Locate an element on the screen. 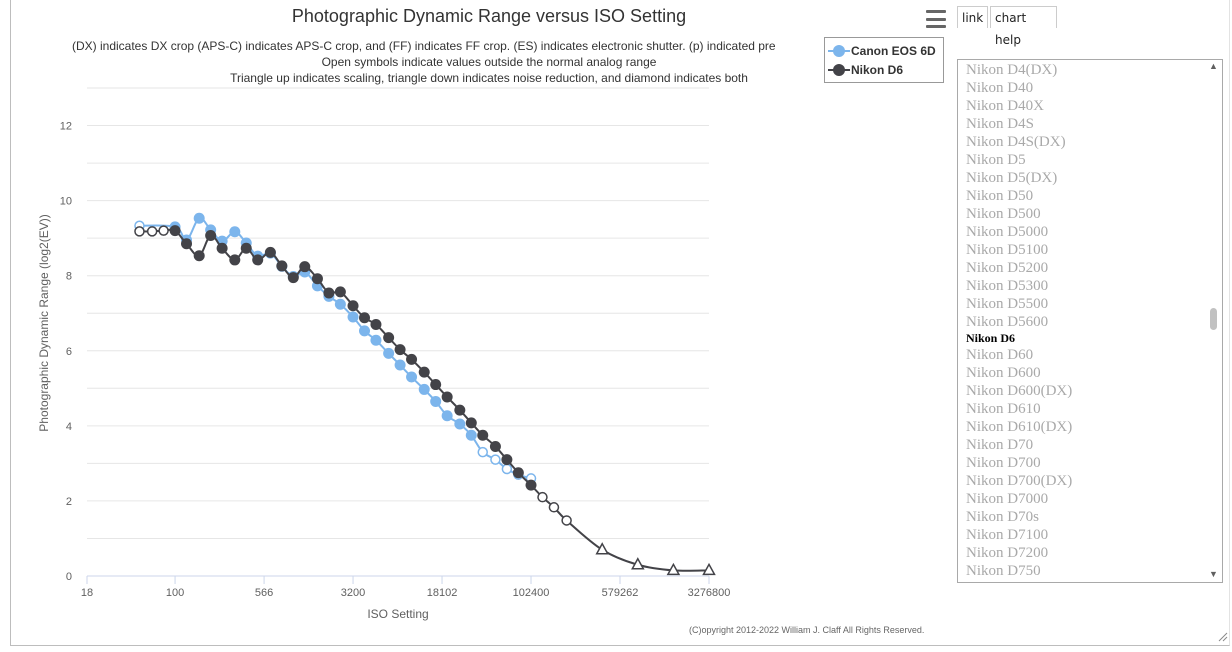  camera-option-nikon-d600-dx: Nikon D600(DX) is located at coordinates (1019, 391).